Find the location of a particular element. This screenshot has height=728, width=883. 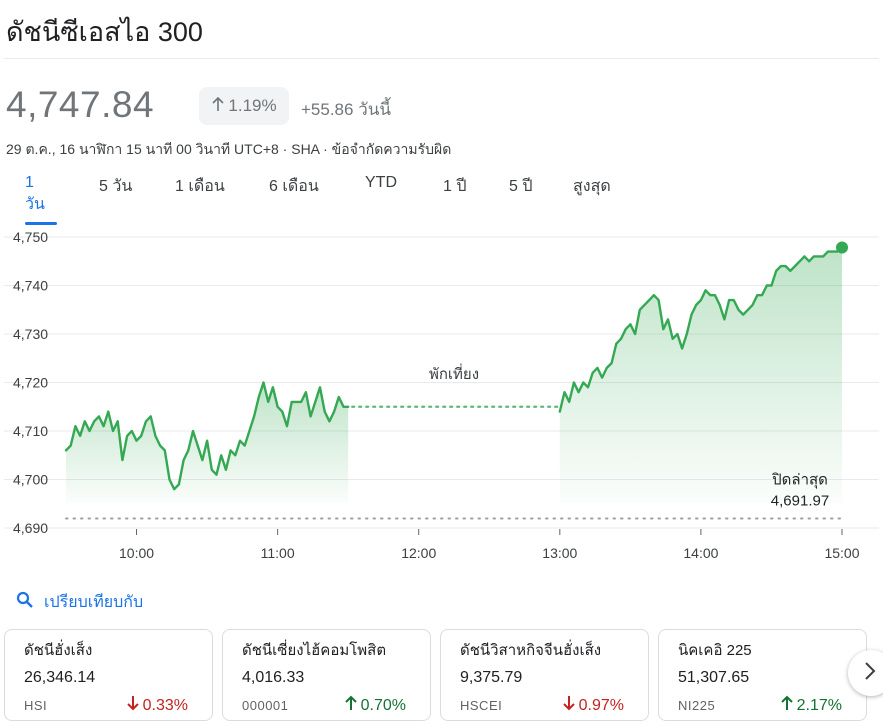

y-tick-label: 4,750 is located at coordinates (30, 237).